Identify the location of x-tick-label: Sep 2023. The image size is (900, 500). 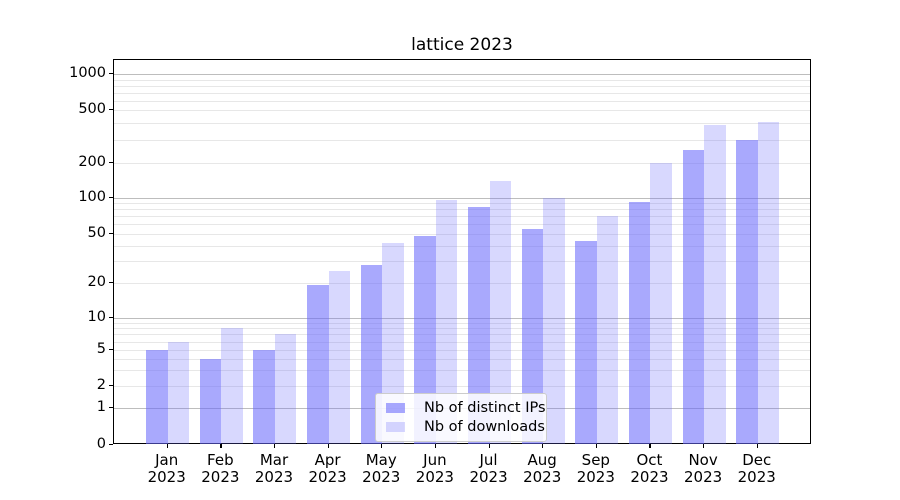
(596, 468).